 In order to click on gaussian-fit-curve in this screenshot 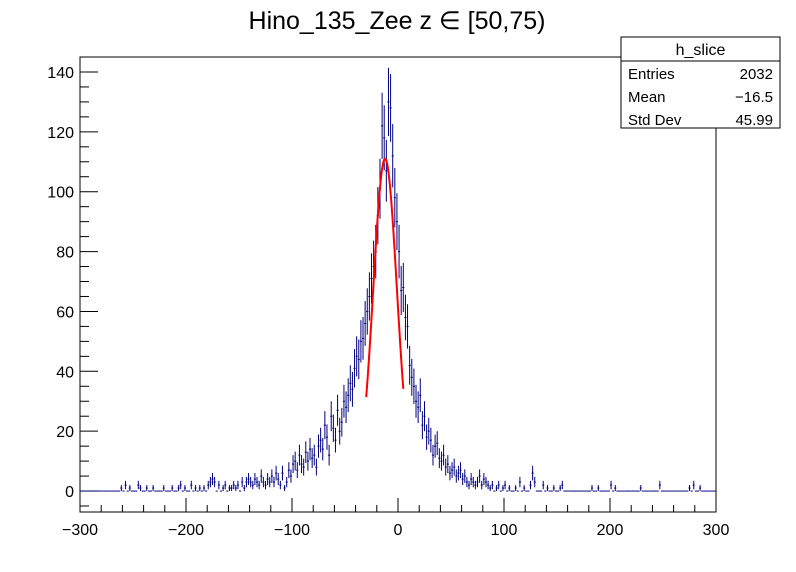, I will do `click(385, 277)`.